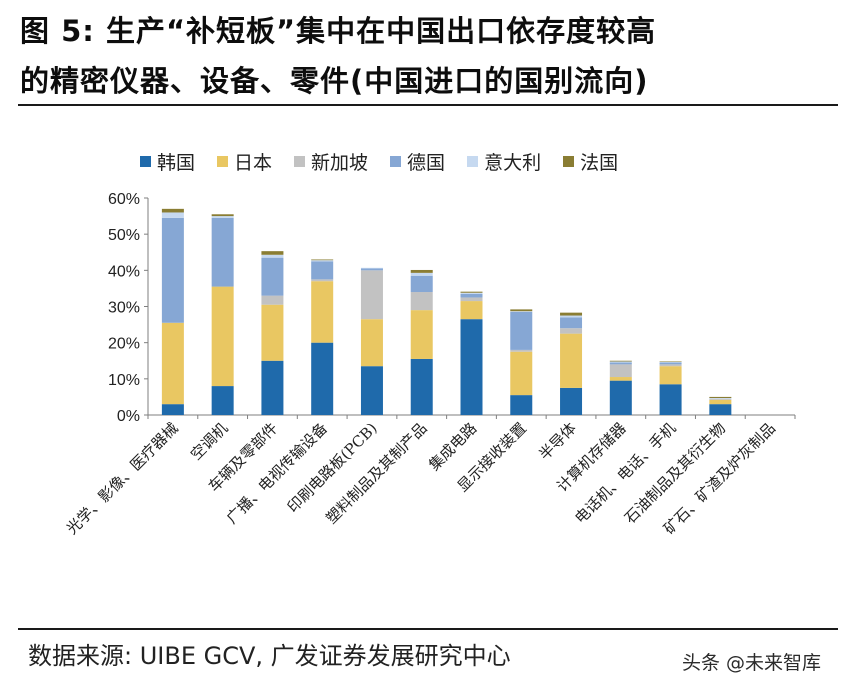 The image size is (856, 688). What do you see at coordinates (124, 344) in the screenshot?
I see `y-tick-label-2: 20%` at bounding box center [124, 344].